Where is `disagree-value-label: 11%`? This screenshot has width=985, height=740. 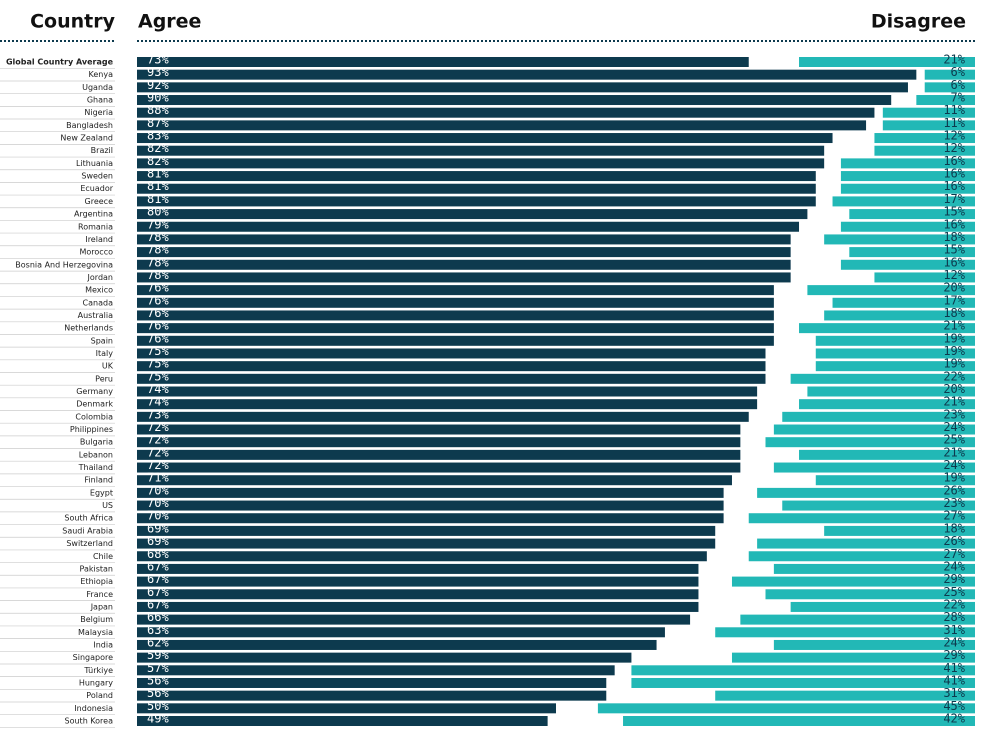
disagree-value-label: 11% is located at coordinates (954, 123).